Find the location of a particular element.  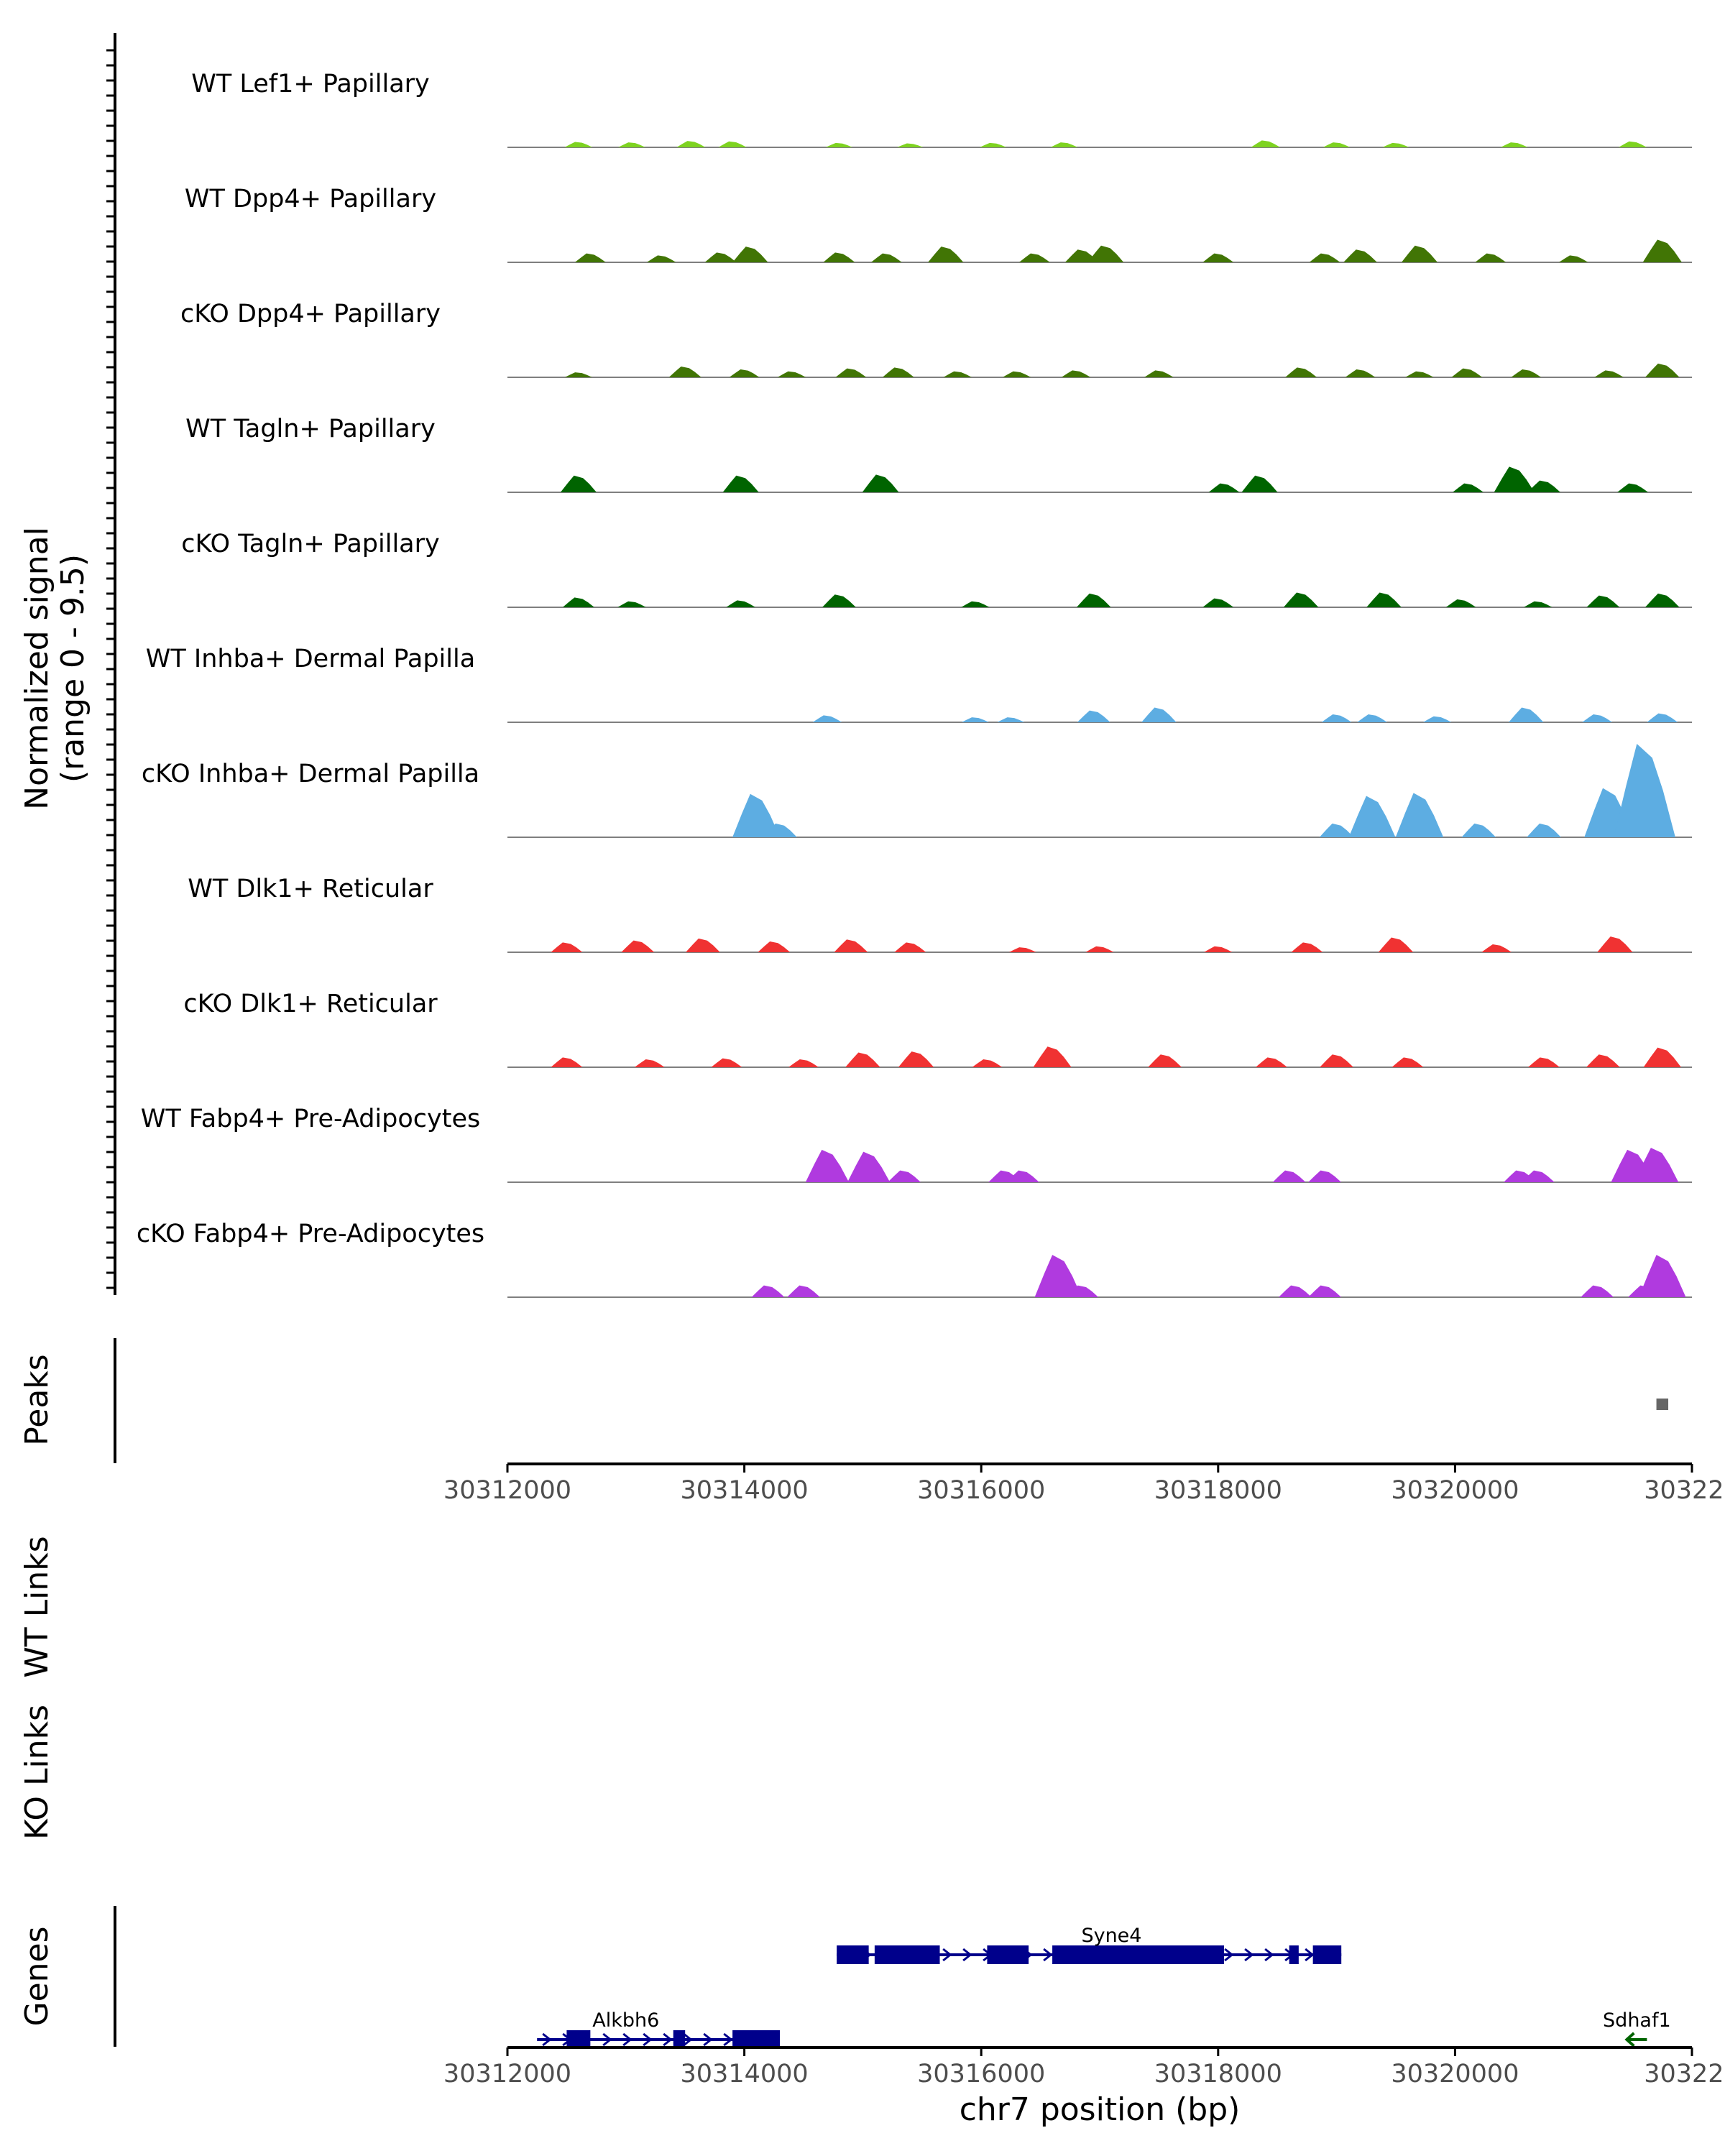

track-6: WT Inhba+ Dermal Papilla is located at coordinates (919, 684).